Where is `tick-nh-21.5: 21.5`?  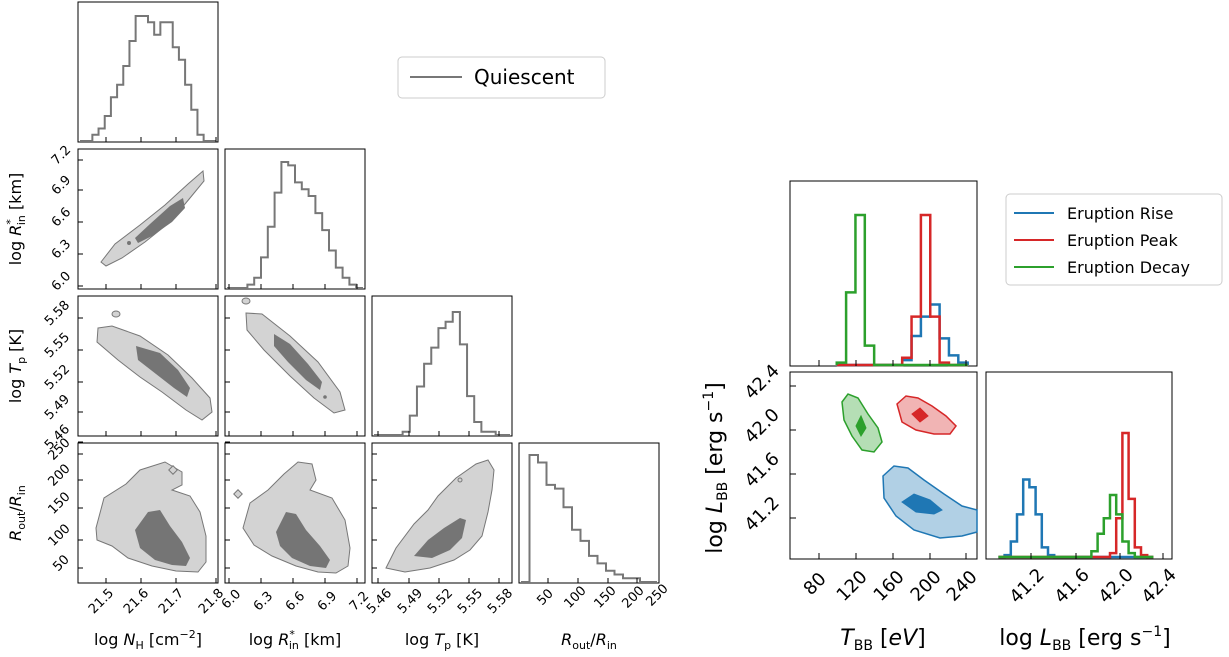 tick-nh-21.5: 21.5 is located at coordinates (101, 601).